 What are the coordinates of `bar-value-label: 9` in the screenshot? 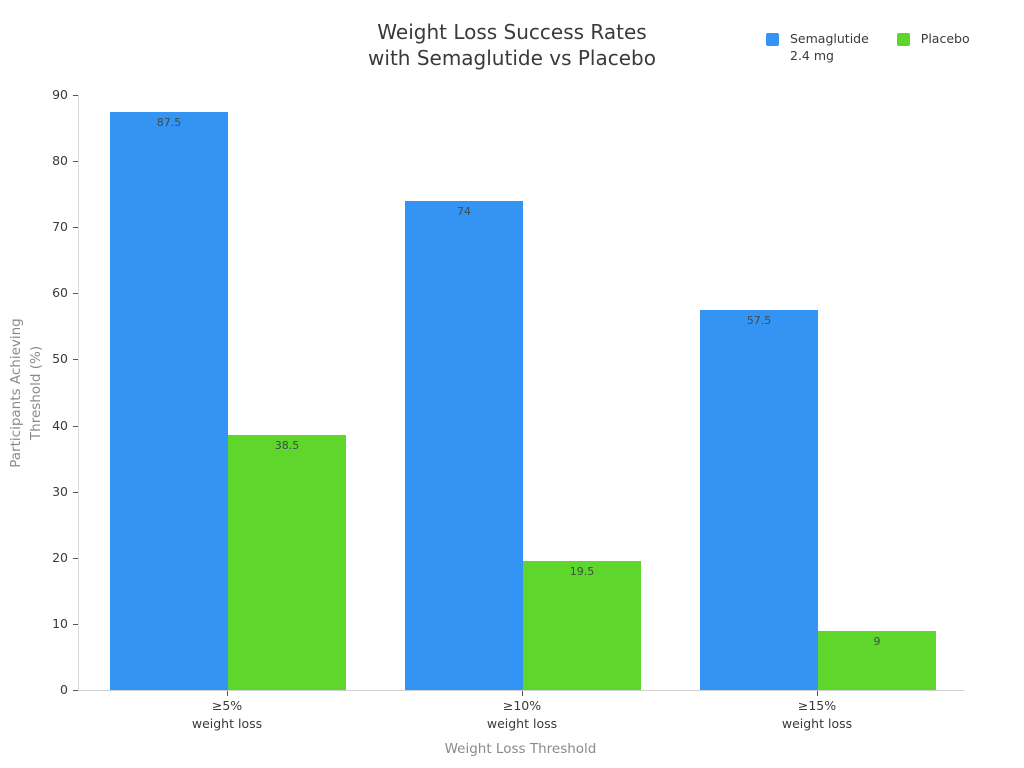 It's located at (877, 641).